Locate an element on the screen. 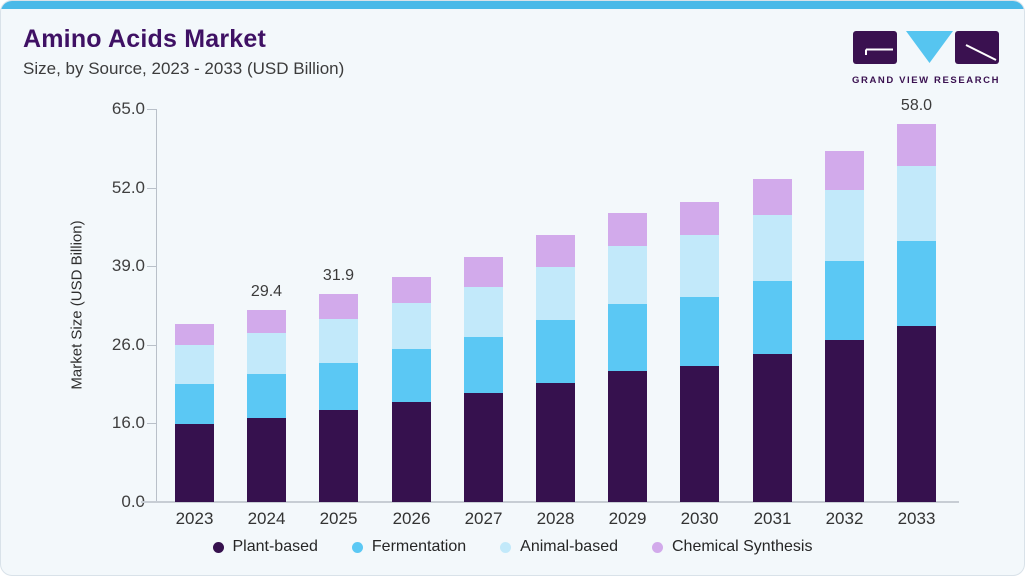  bar-segment-2032-plant-based is located at coordinates (844, 420).